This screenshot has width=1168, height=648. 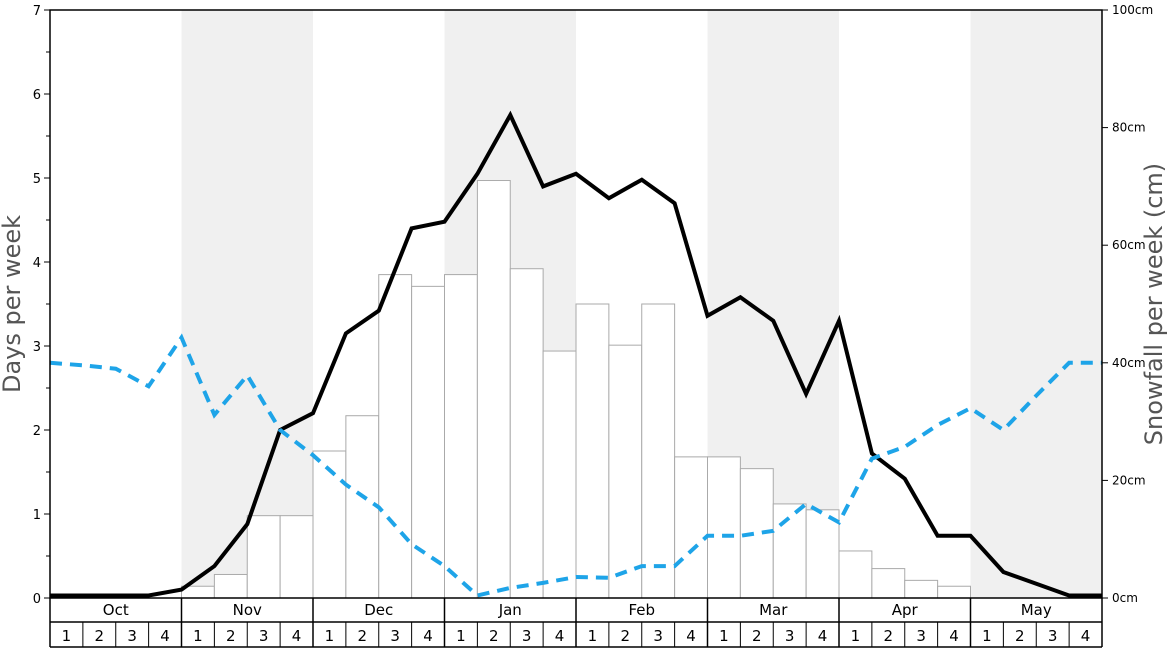 I want to click on month-label: May, so click(x=1036, y=610).